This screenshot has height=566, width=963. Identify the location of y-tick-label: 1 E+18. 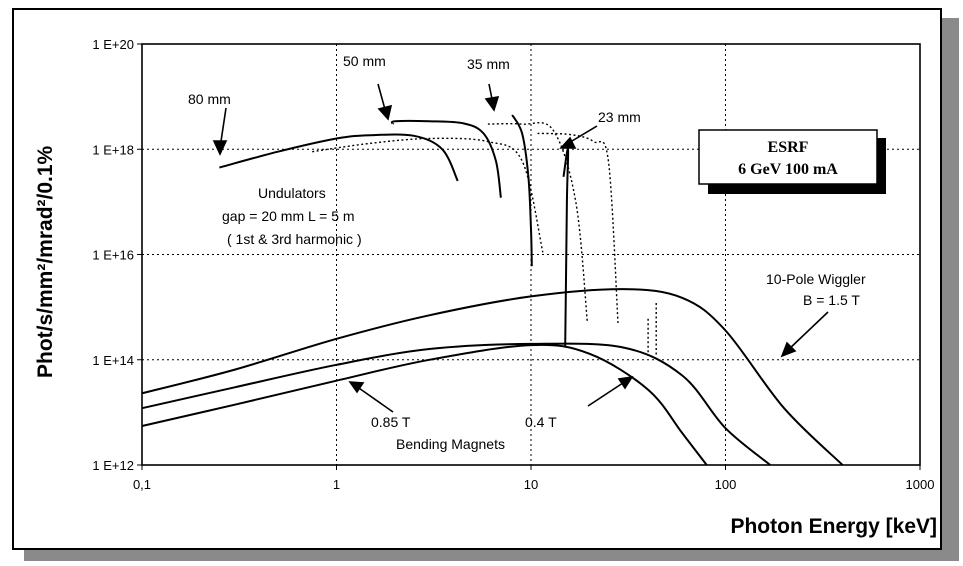
(113, 149).